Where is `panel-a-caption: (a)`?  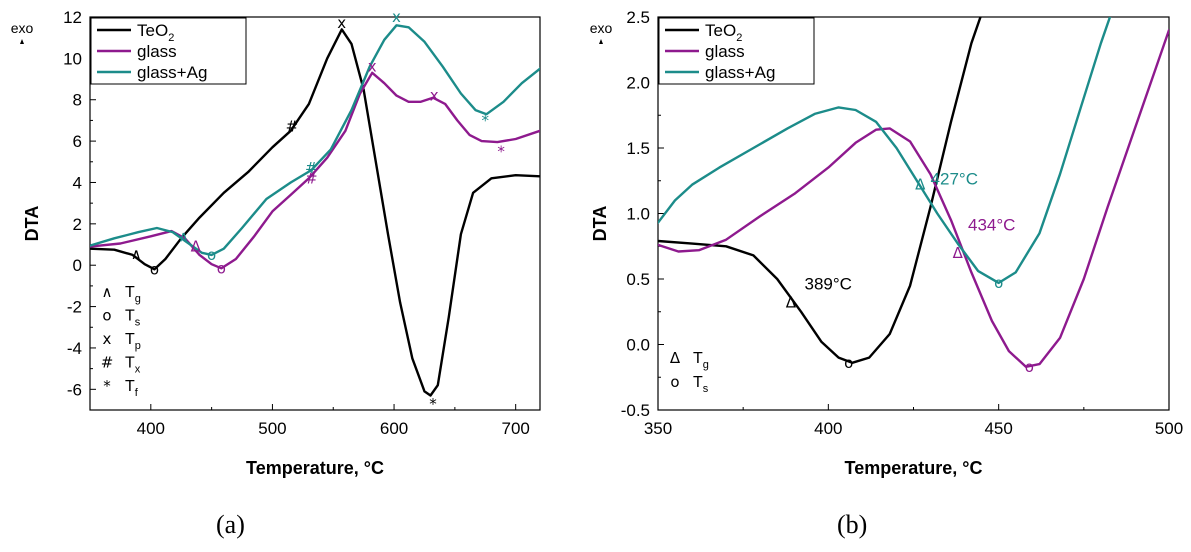
panel-a-caption: (a) is located at coordinates (230, 524).